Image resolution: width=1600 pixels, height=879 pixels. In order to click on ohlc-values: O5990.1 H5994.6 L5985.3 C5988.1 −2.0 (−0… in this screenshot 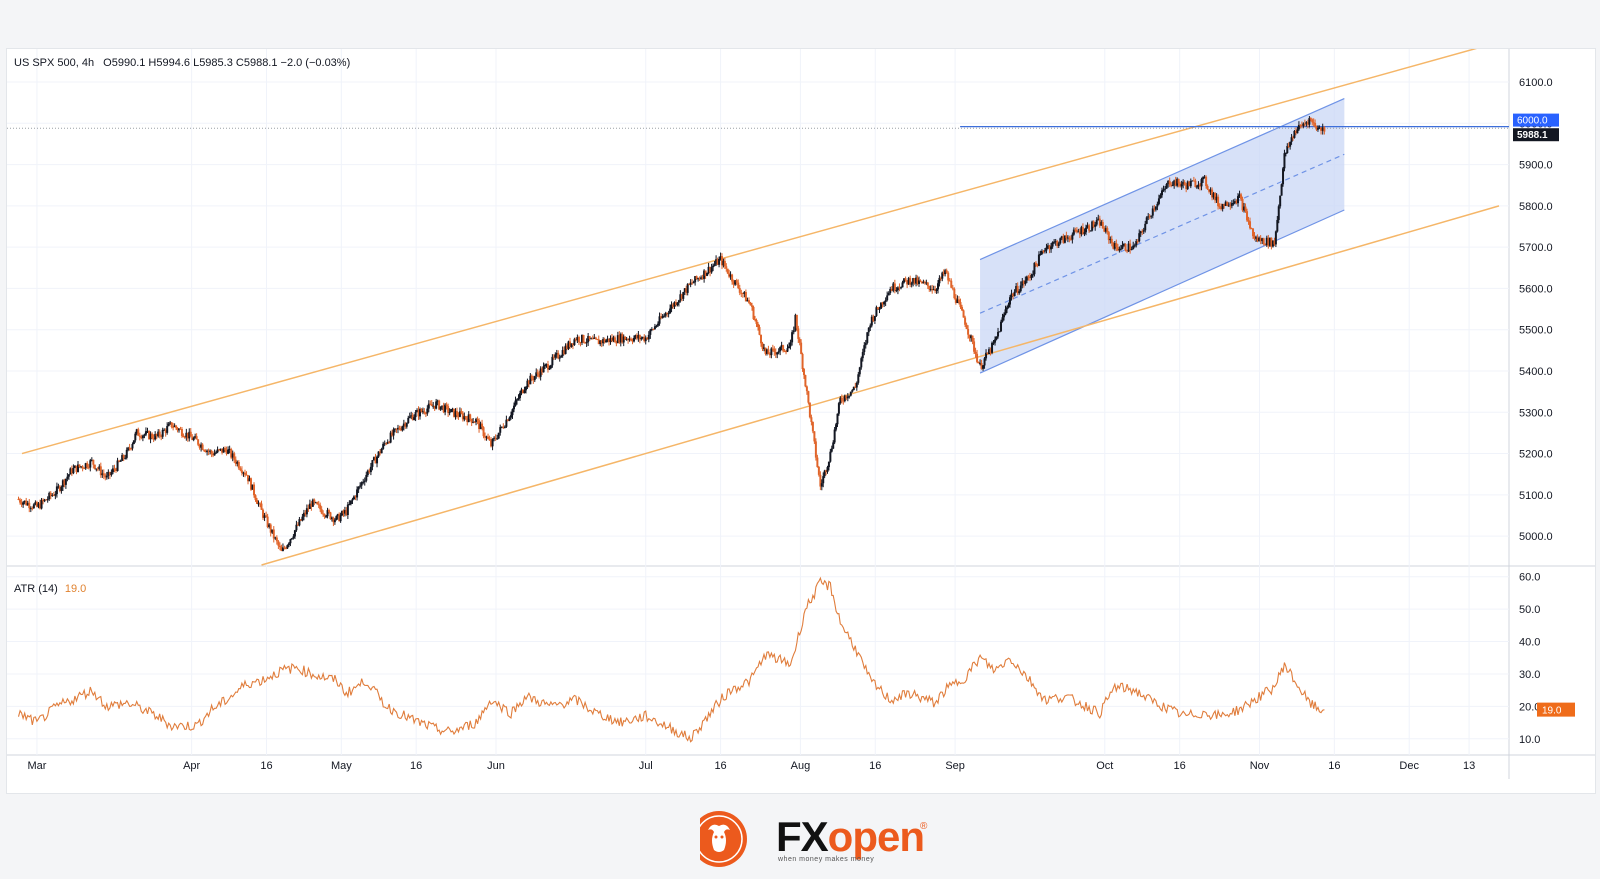, I will do `click(227, 63)`.